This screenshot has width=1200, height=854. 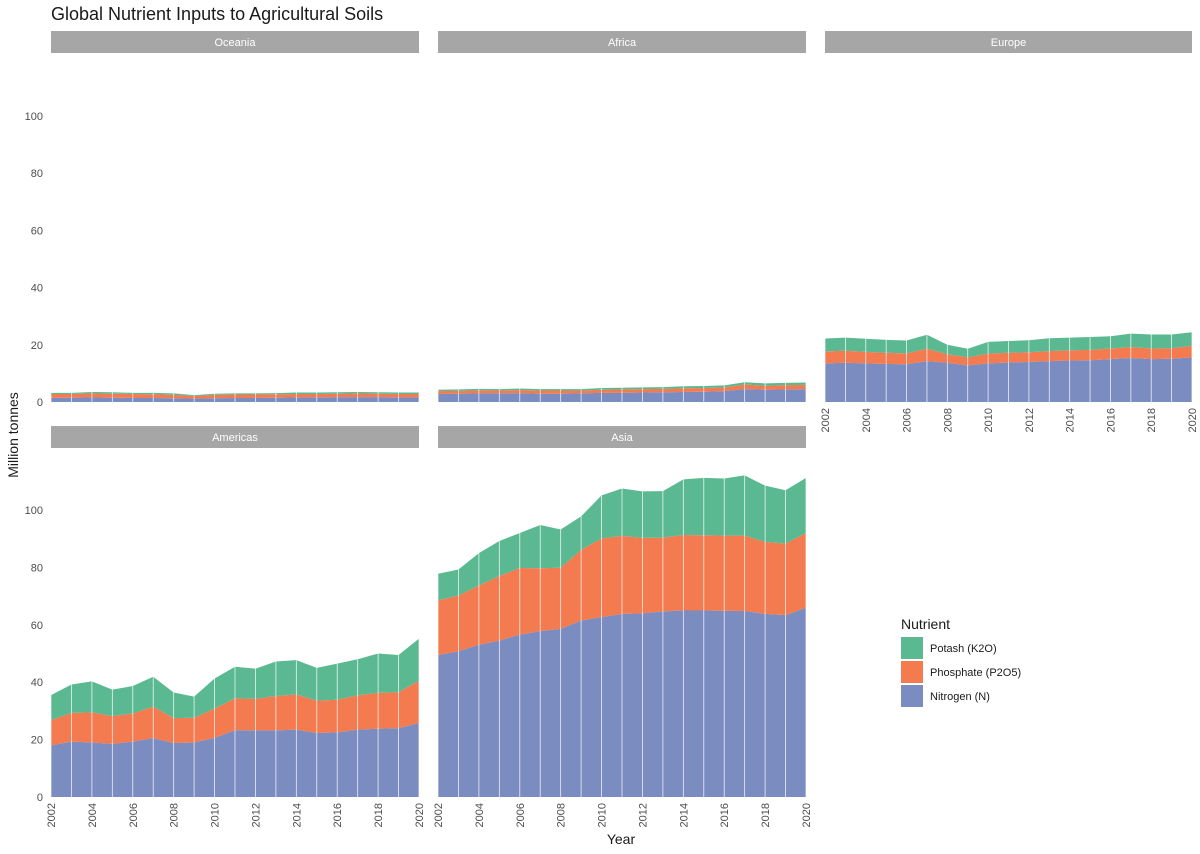 I want to click on legend-label-potash: Potash (K2O), so click(x=963, y=649).